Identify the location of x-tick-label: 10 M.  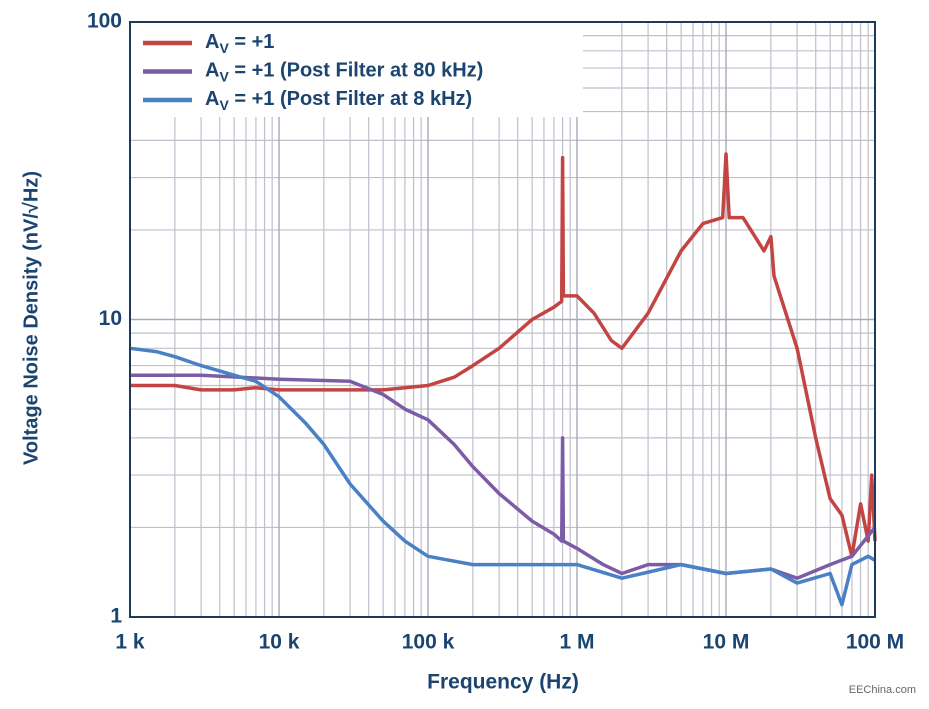
(726, 642).